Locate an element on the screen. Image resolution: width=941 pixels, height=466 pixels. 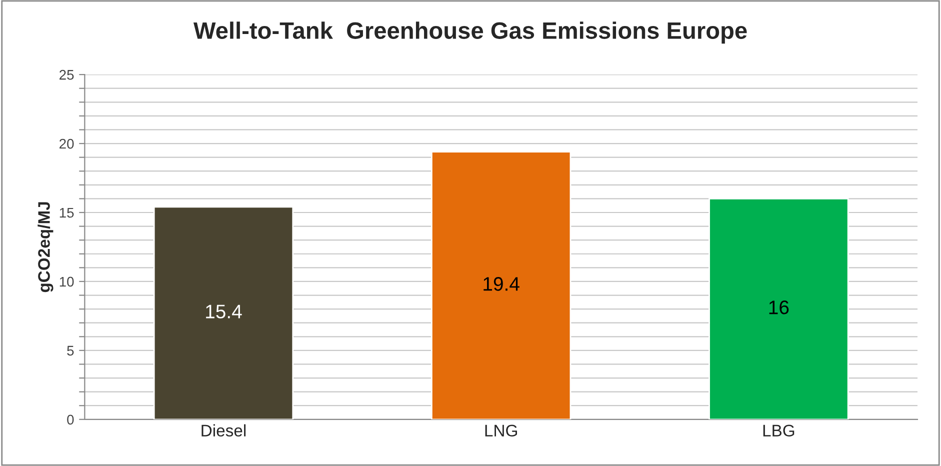
y-tick-label: 10 is located at coordinates (67, 281).